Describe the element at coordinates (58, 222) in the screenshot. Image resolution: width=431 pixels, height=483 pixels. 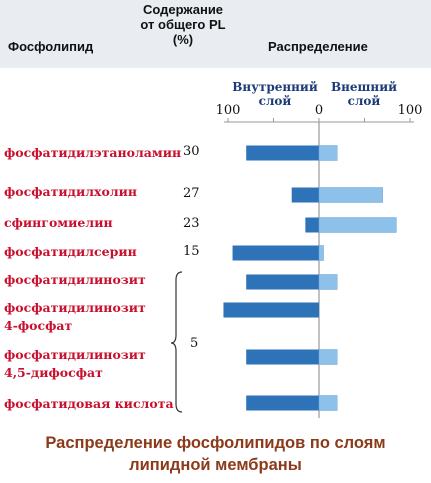
I see `phospholipid-label: сфингомиелин` at that location.